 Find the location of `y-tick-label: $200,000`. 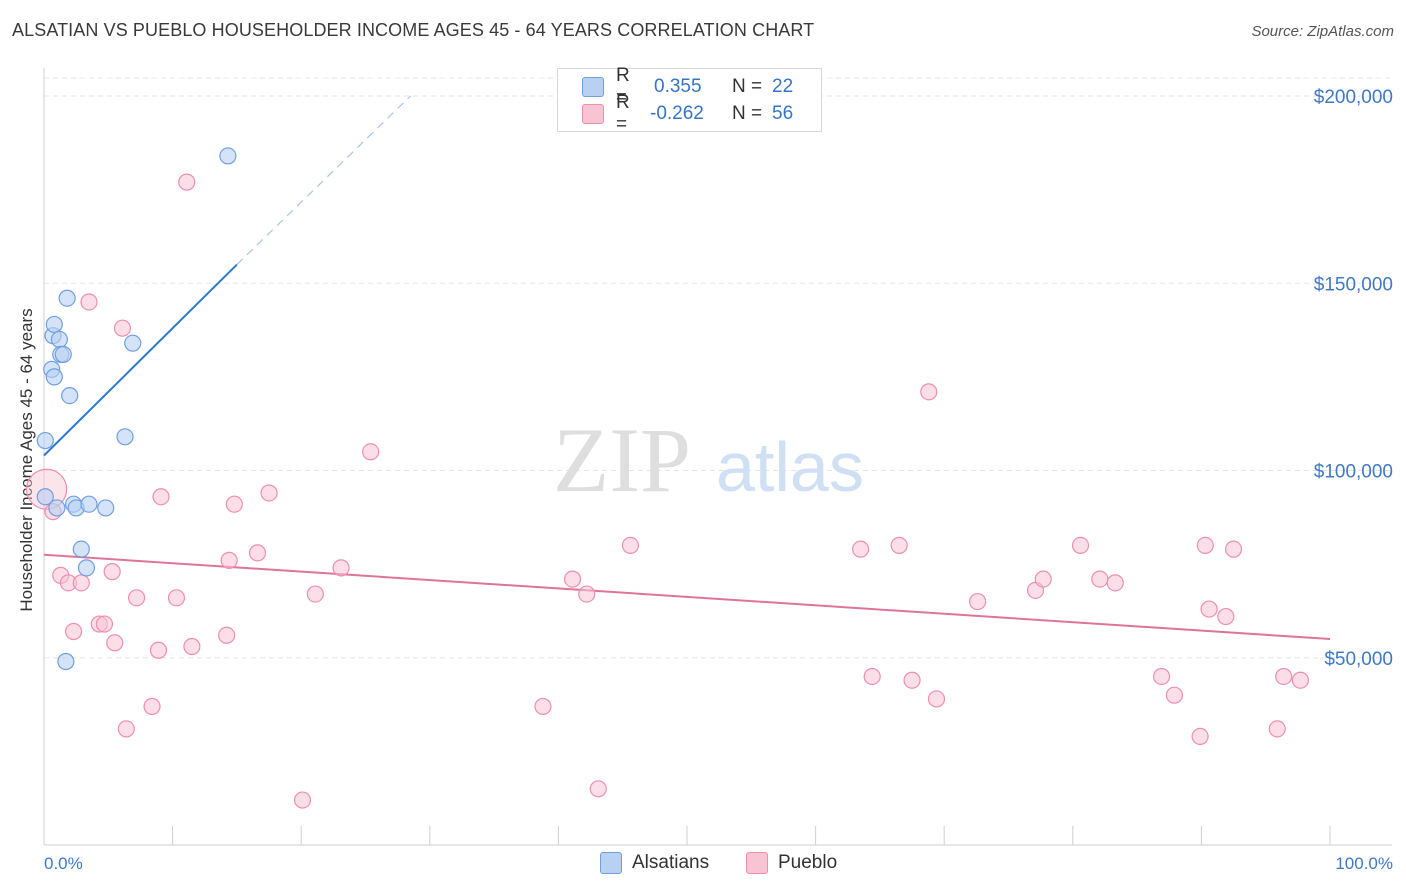

y-tick-label: $200,000 is located at coordinates (1353, 97).